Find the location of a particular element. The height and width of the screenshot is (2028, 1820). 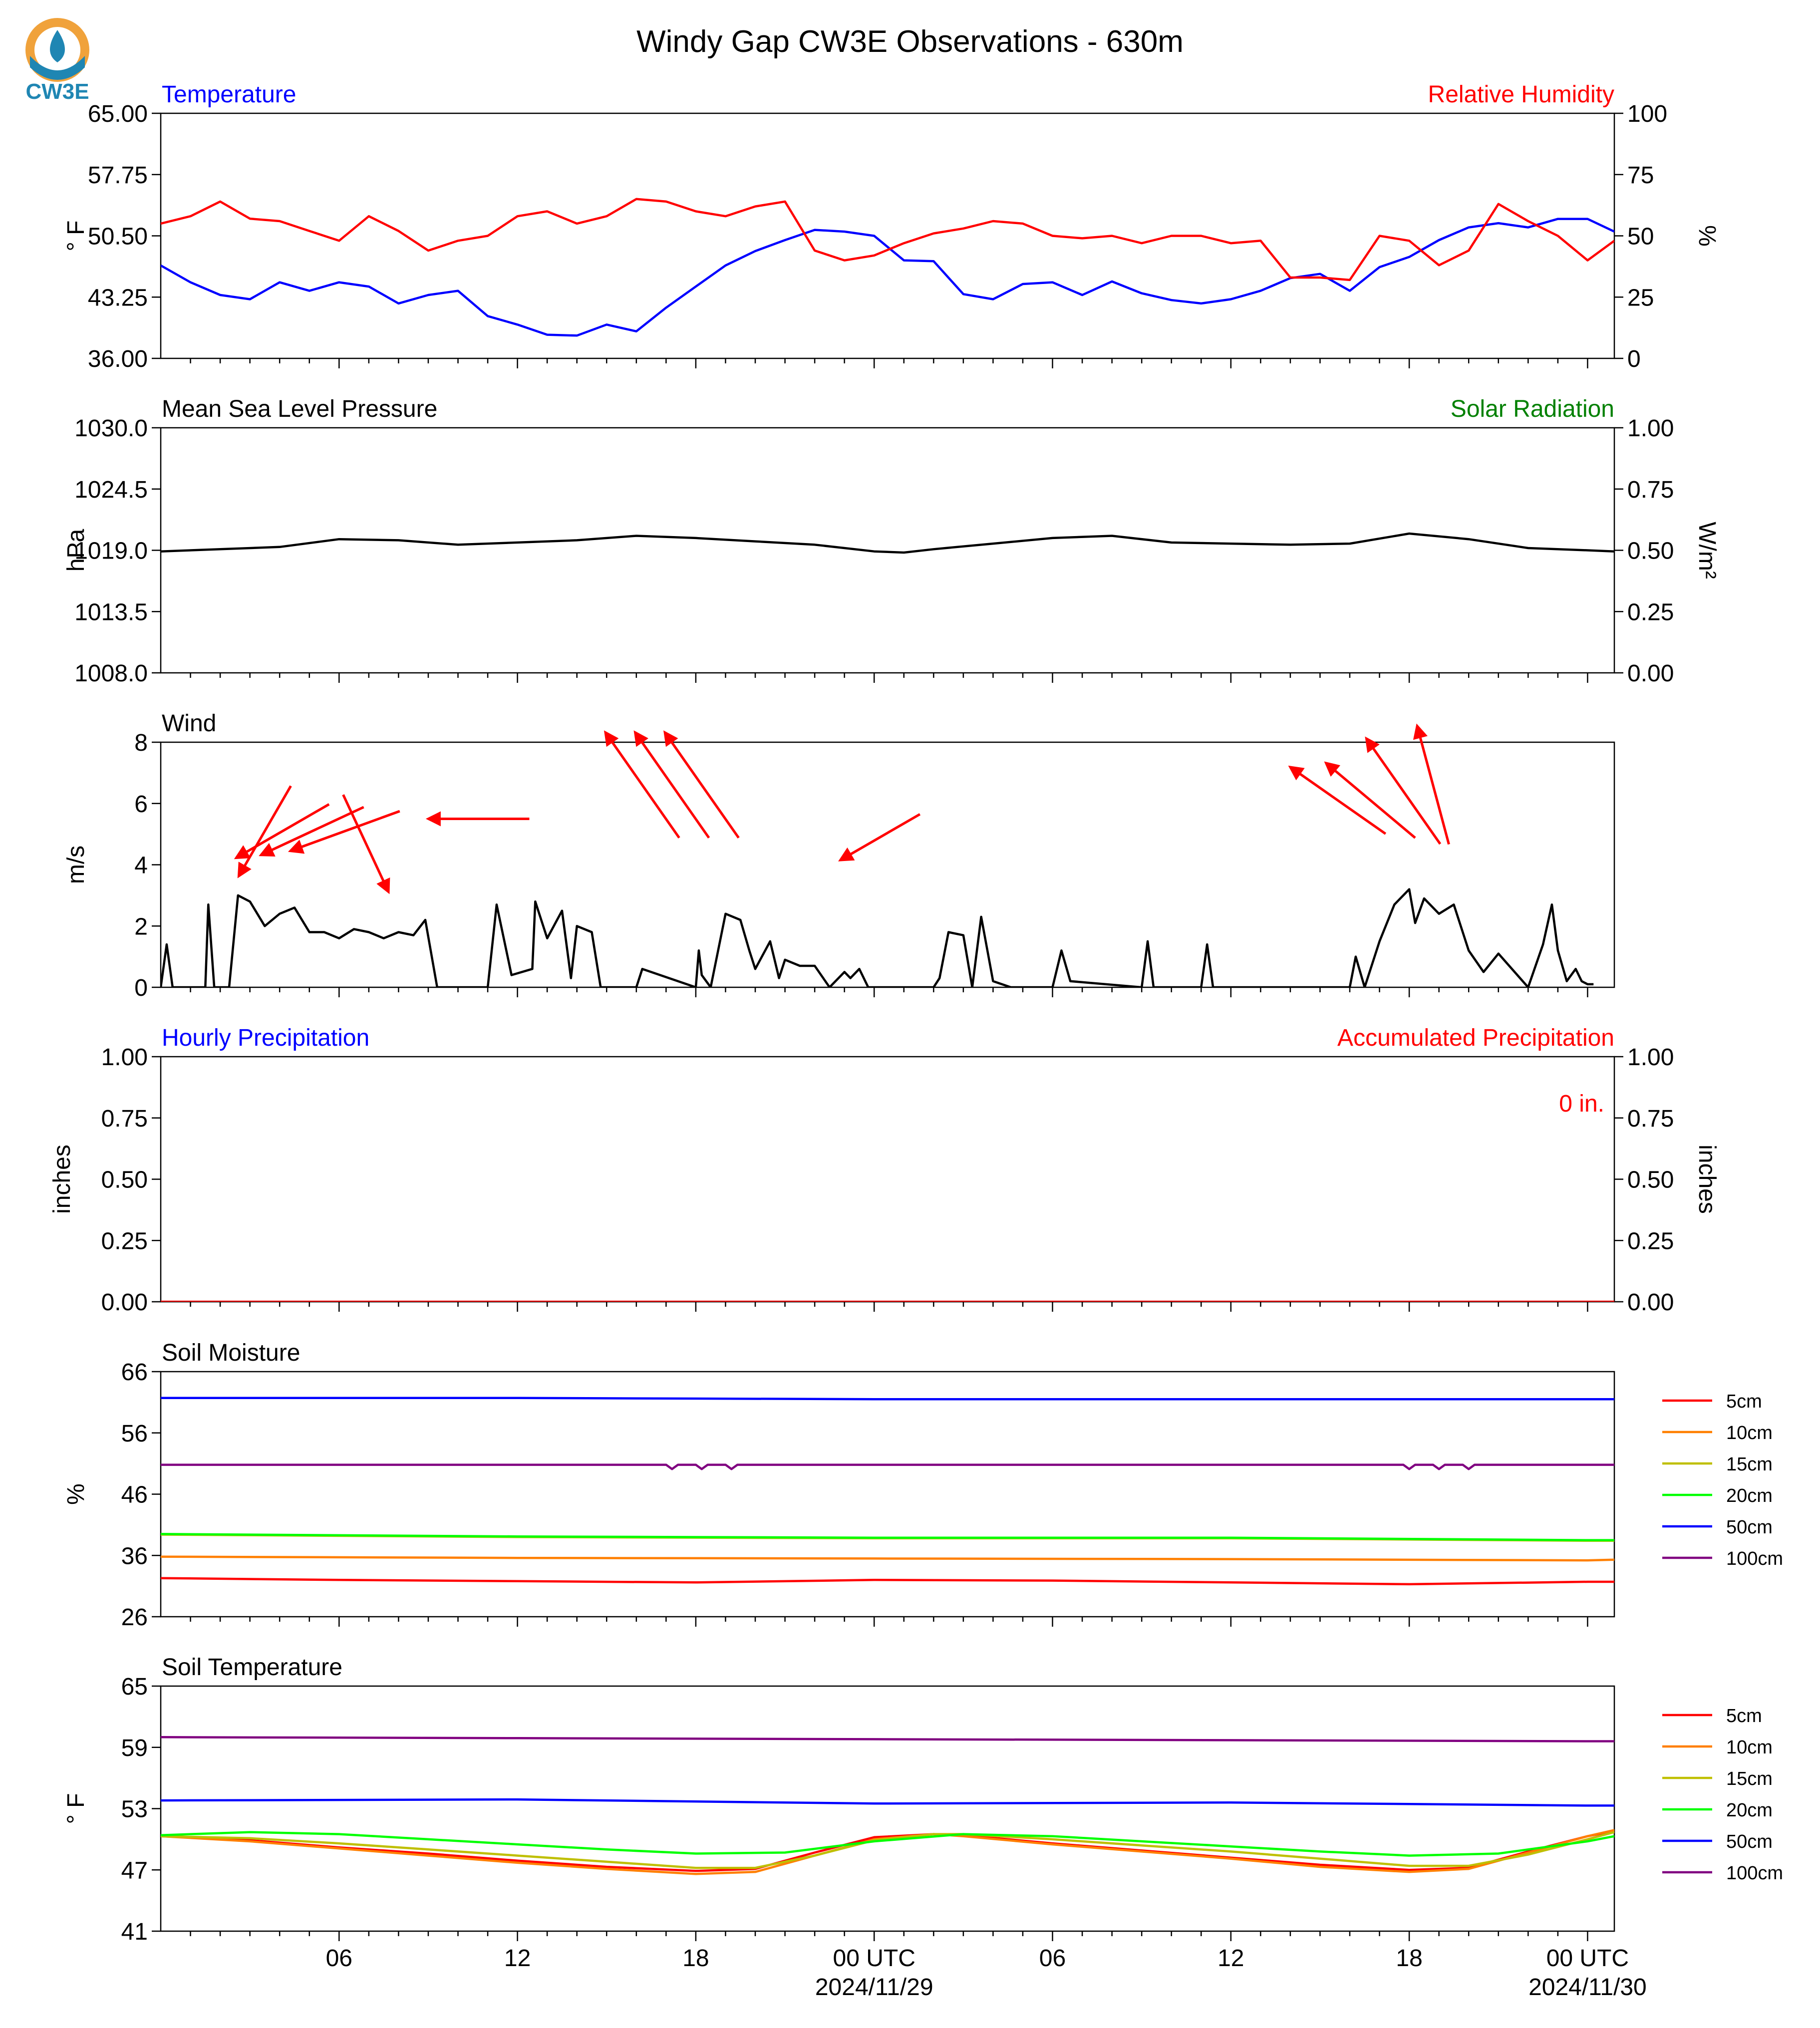

y-tick-label: 46 is located at coordinates (134, 1495).